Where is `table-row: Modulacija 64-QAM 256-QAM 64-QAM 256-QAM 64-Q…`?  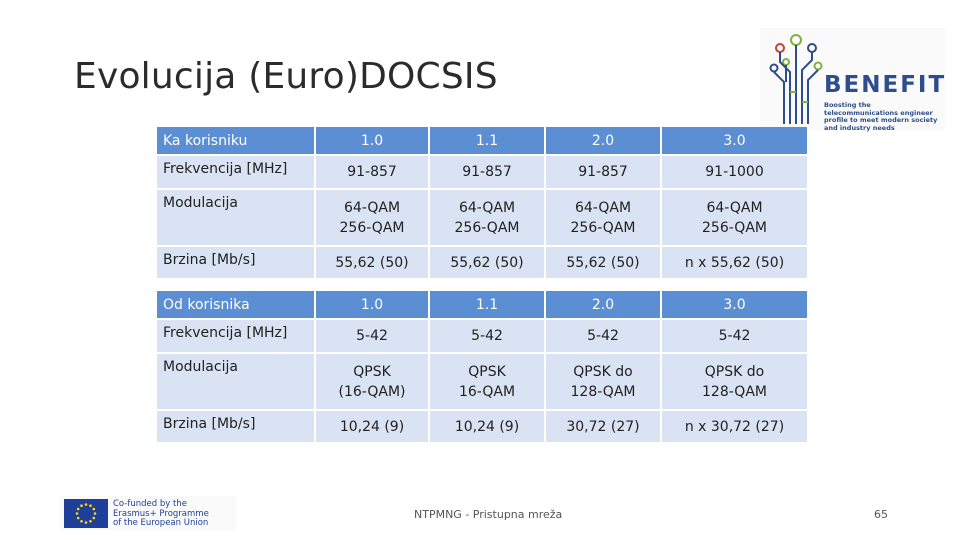
table-row: Modulacija 64-QAM 256-QAM 64-QAM 256-QAM 64-Q… is located at coordinates (483, 218).